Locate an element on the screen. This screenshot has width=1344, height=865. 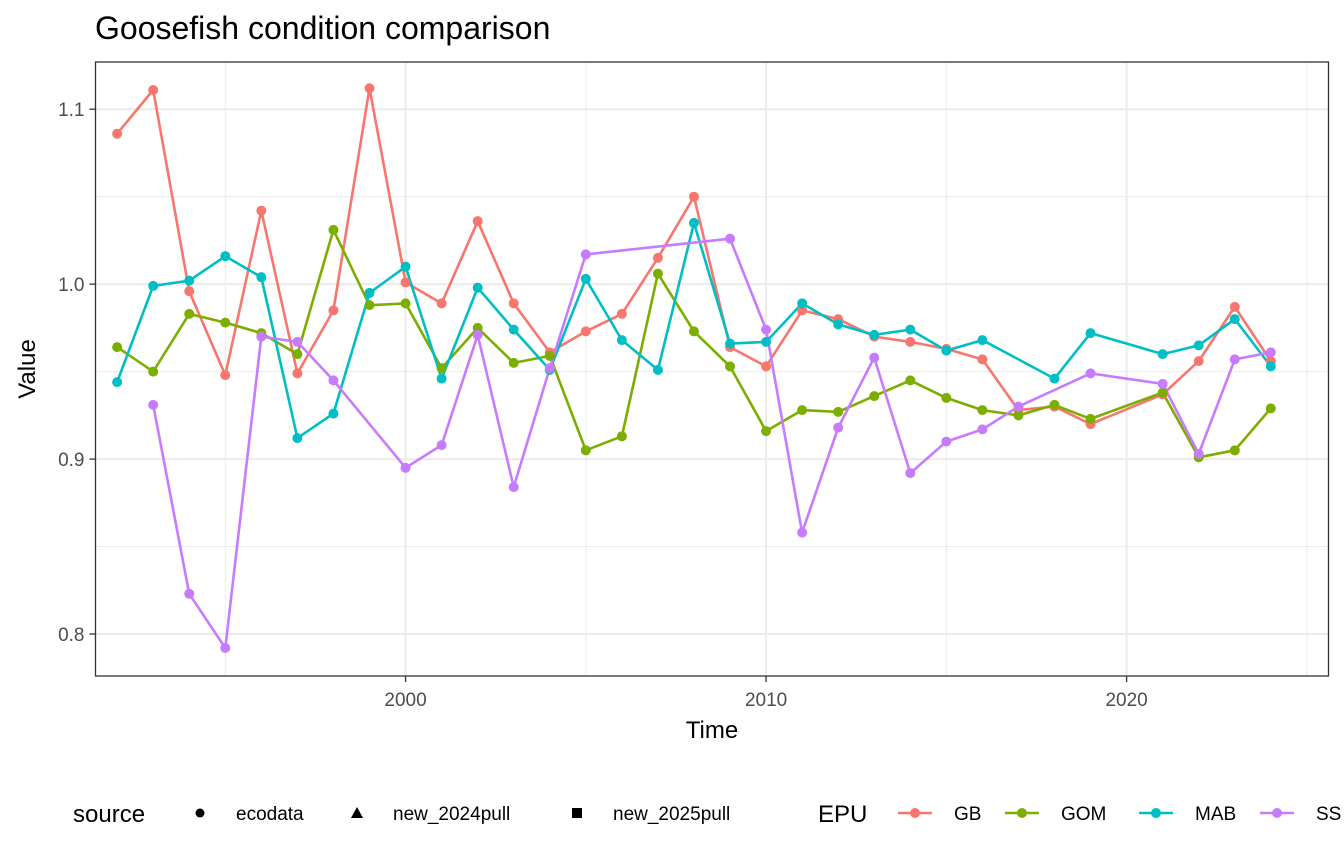
legend-source-label: new_2024pull is located at coordinates (451, 814).